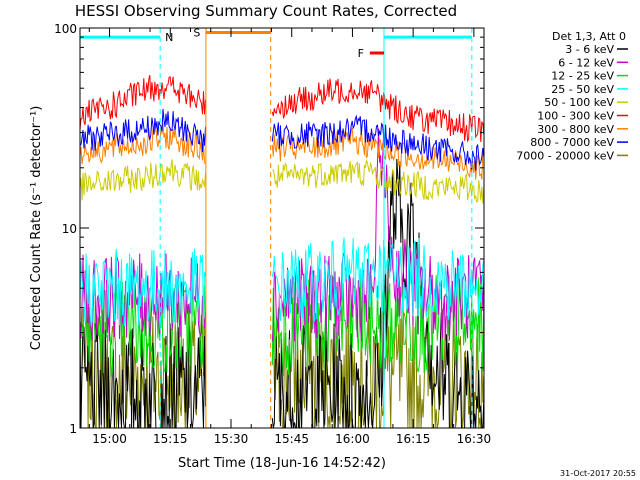  Describe the element at coordinates (169, 37) in the screenshot. I see `annotation-label: N` at that location.